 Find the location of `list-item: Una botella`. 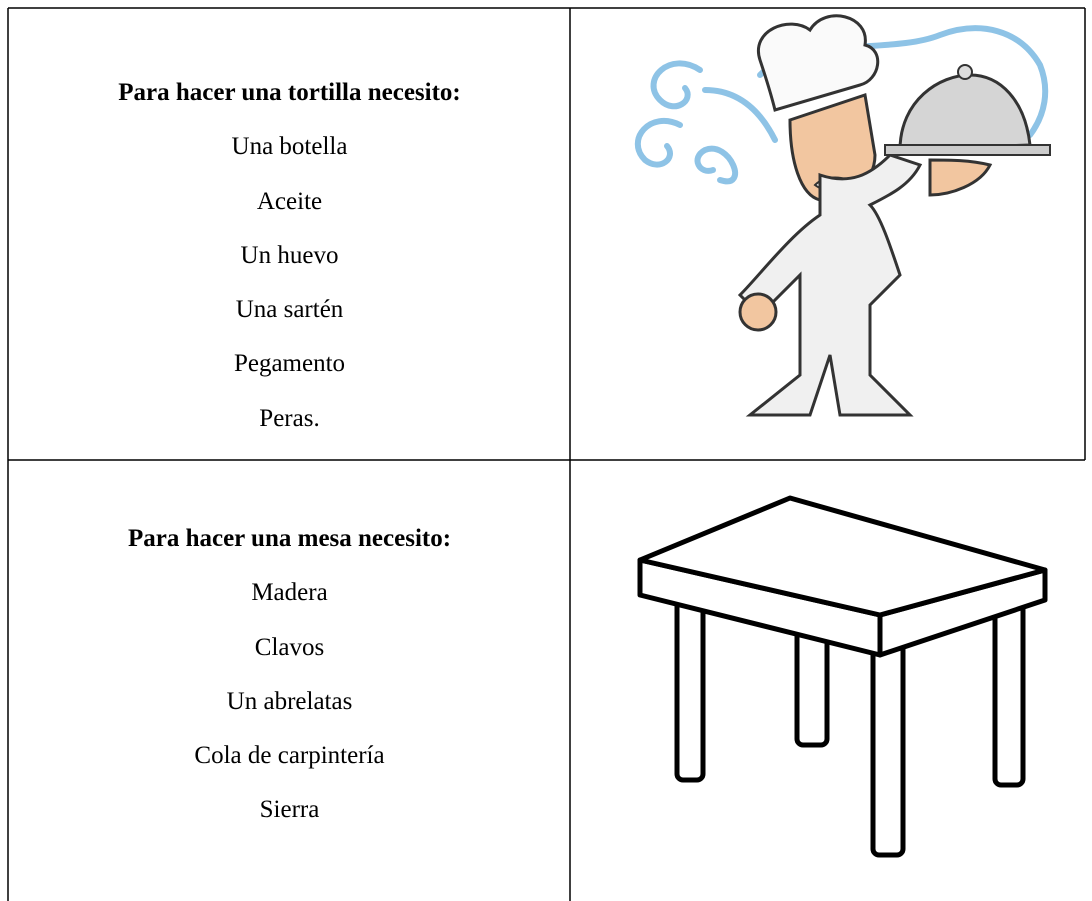

list-item: Una botella is located at coordinates (289, 147).